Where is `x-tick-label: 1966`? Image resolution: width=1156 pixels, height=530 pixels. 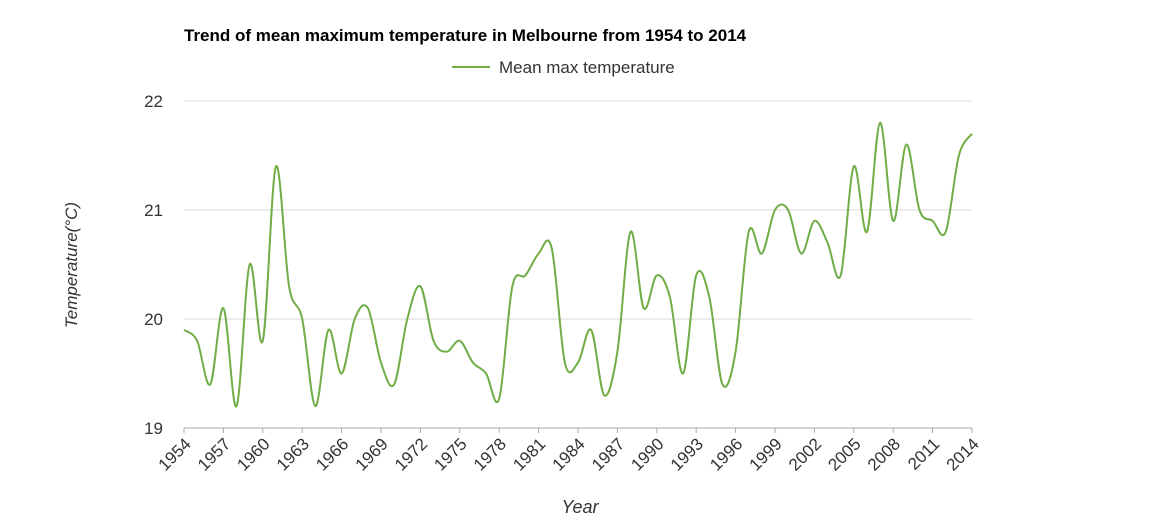
x-tick-label: 1966 is located at coordinates (332, 454).